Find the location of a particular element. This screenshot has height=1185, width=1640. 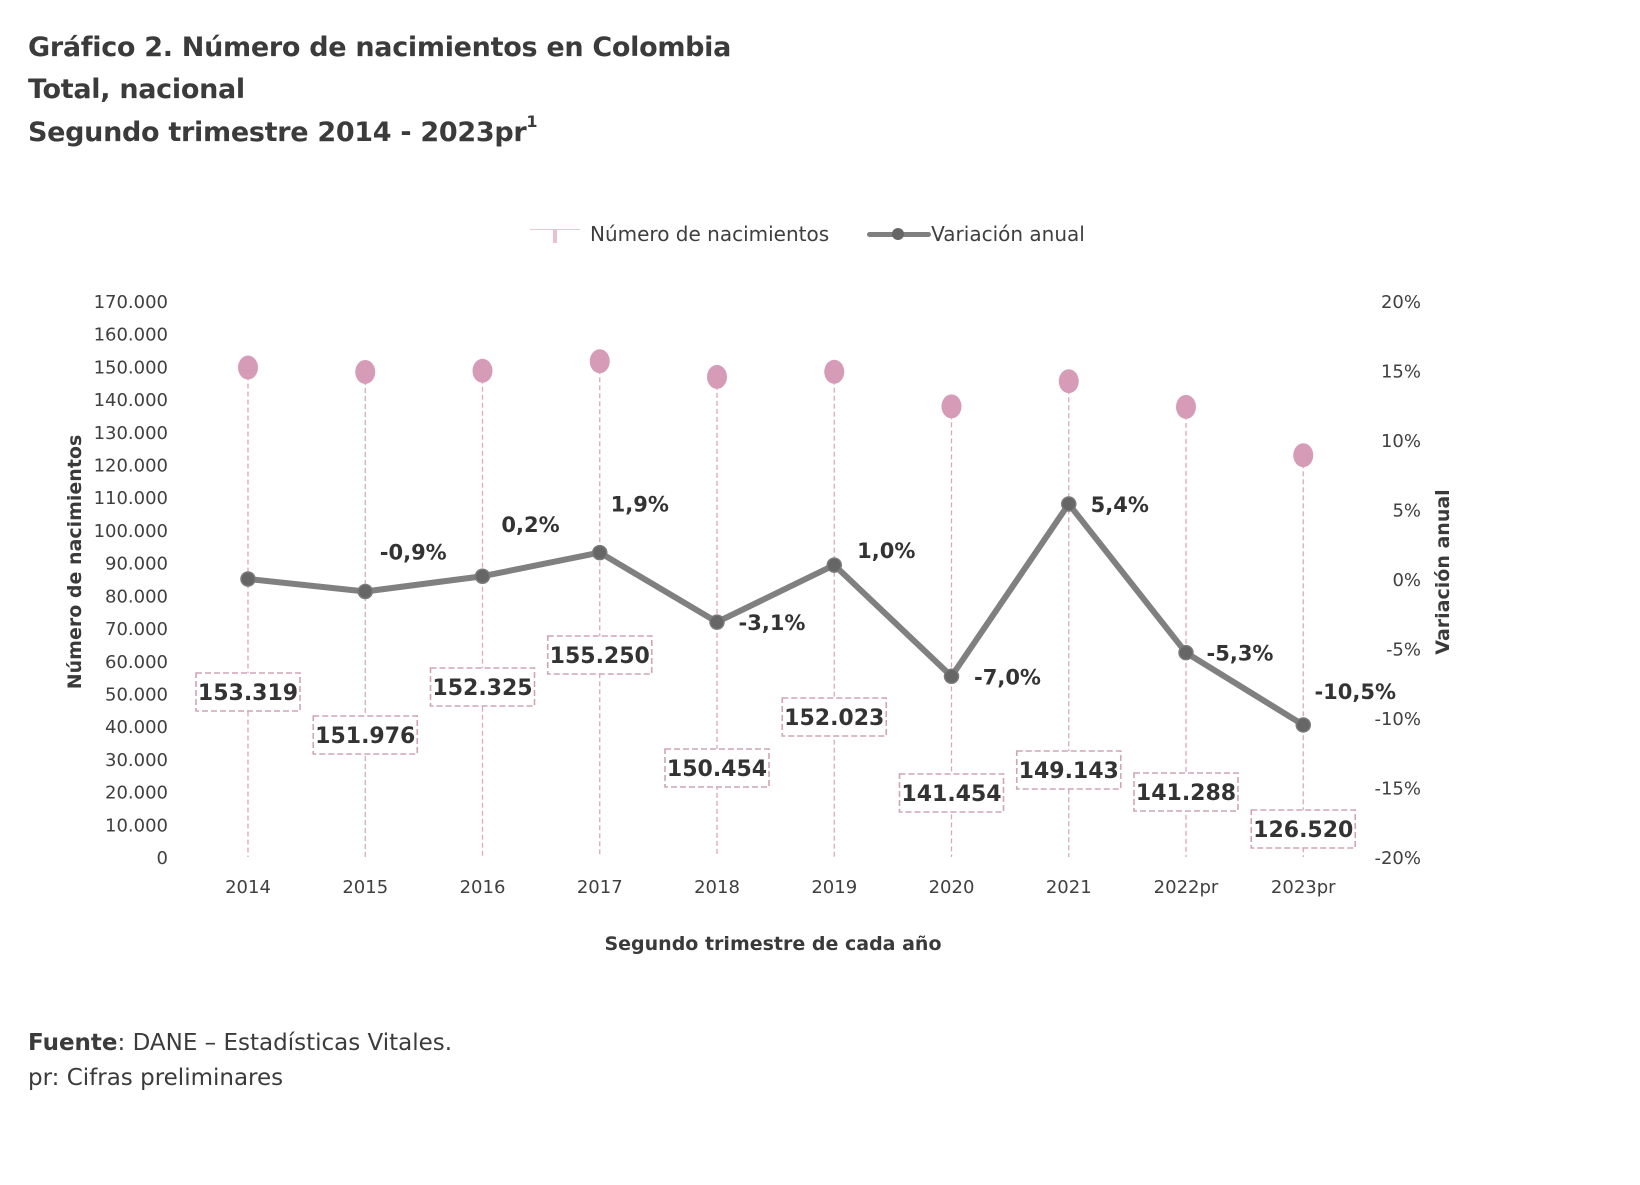

chart-subtitle-scope: Total, nacional is located at coordinates (136, 89).